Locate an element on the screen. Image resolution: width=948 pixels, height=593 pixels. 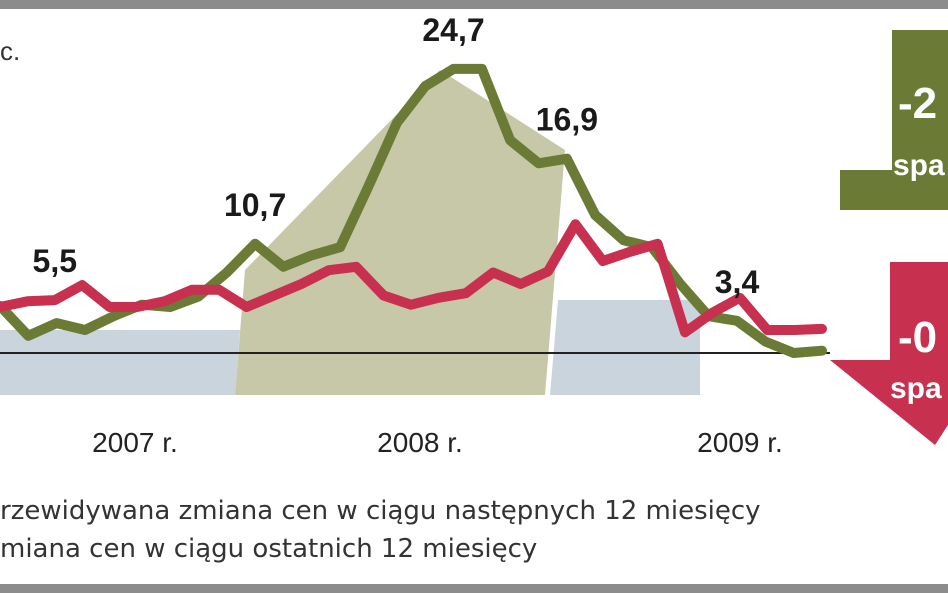
band-2009 is located at coordinates (625, 347).